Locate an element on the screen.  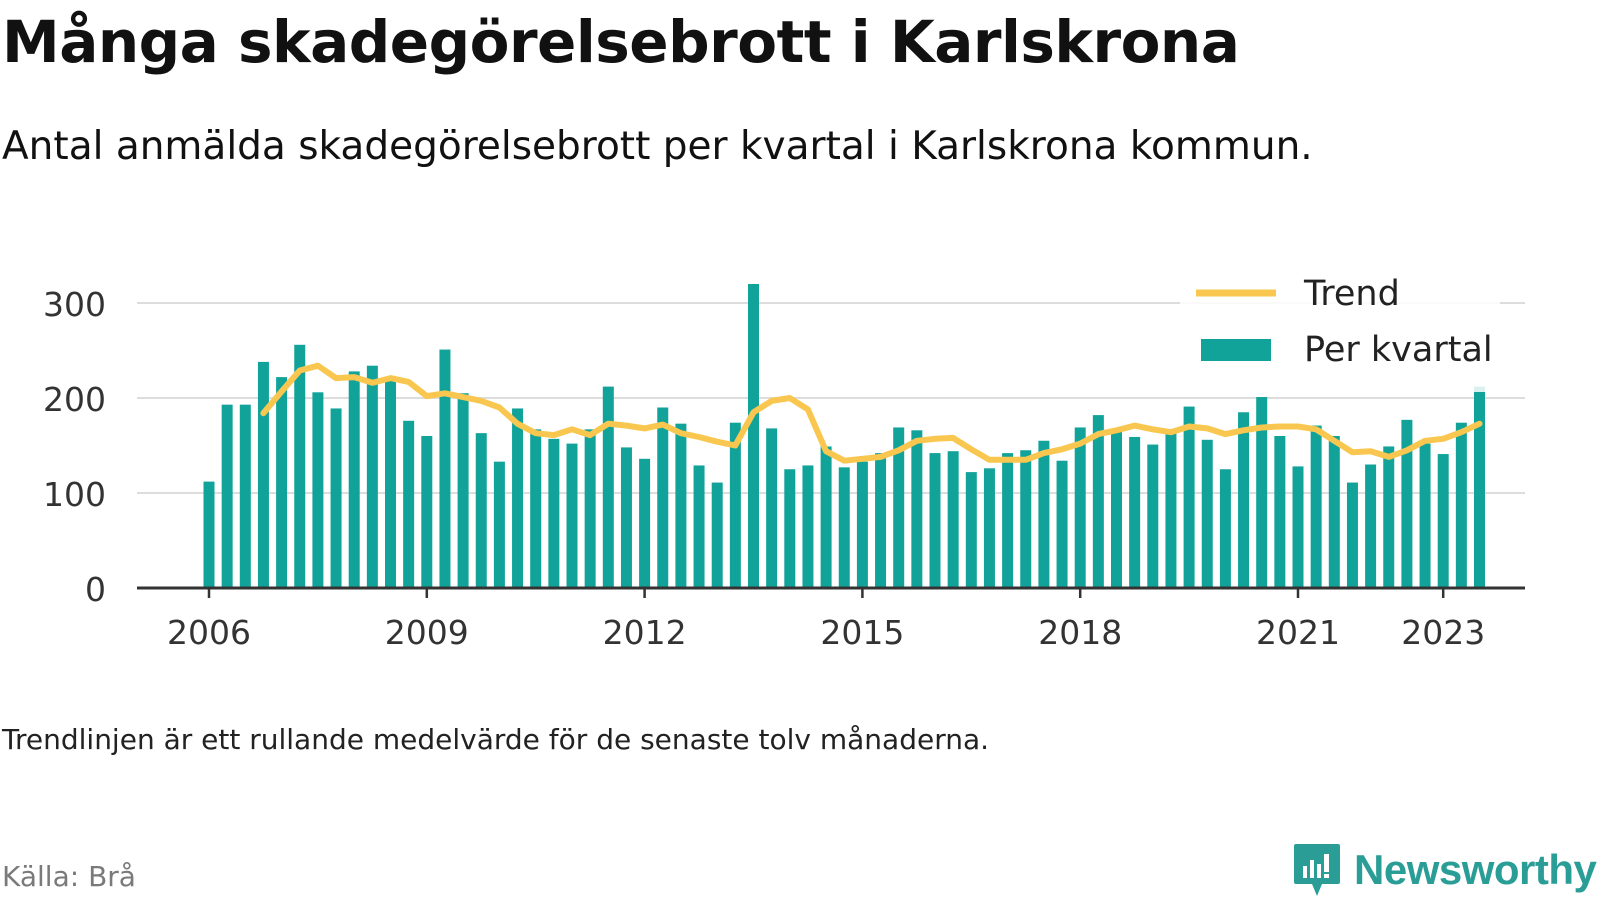
x-tick-label: 2012 is located at coordinates (645, 632).